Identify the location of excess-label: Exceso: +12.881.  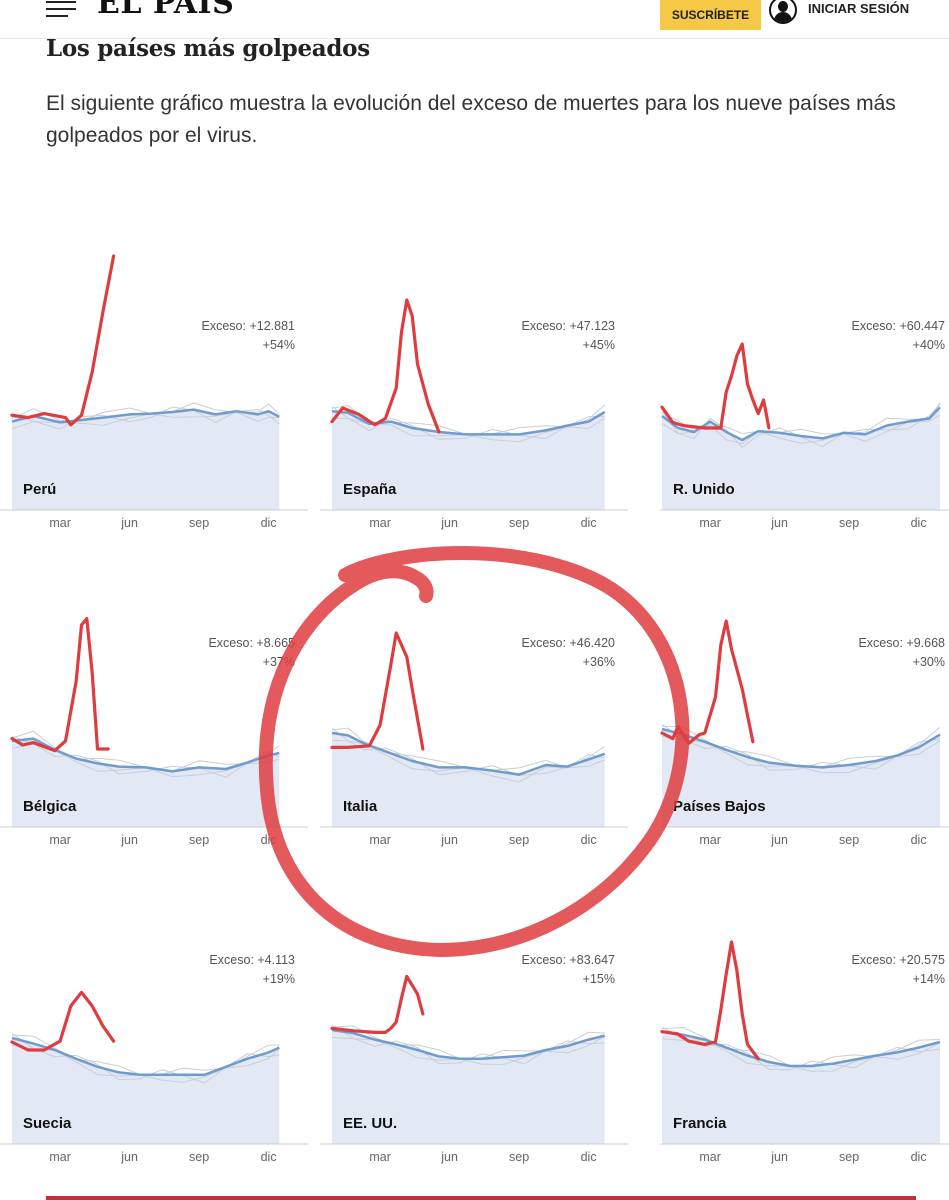
(249, 326).